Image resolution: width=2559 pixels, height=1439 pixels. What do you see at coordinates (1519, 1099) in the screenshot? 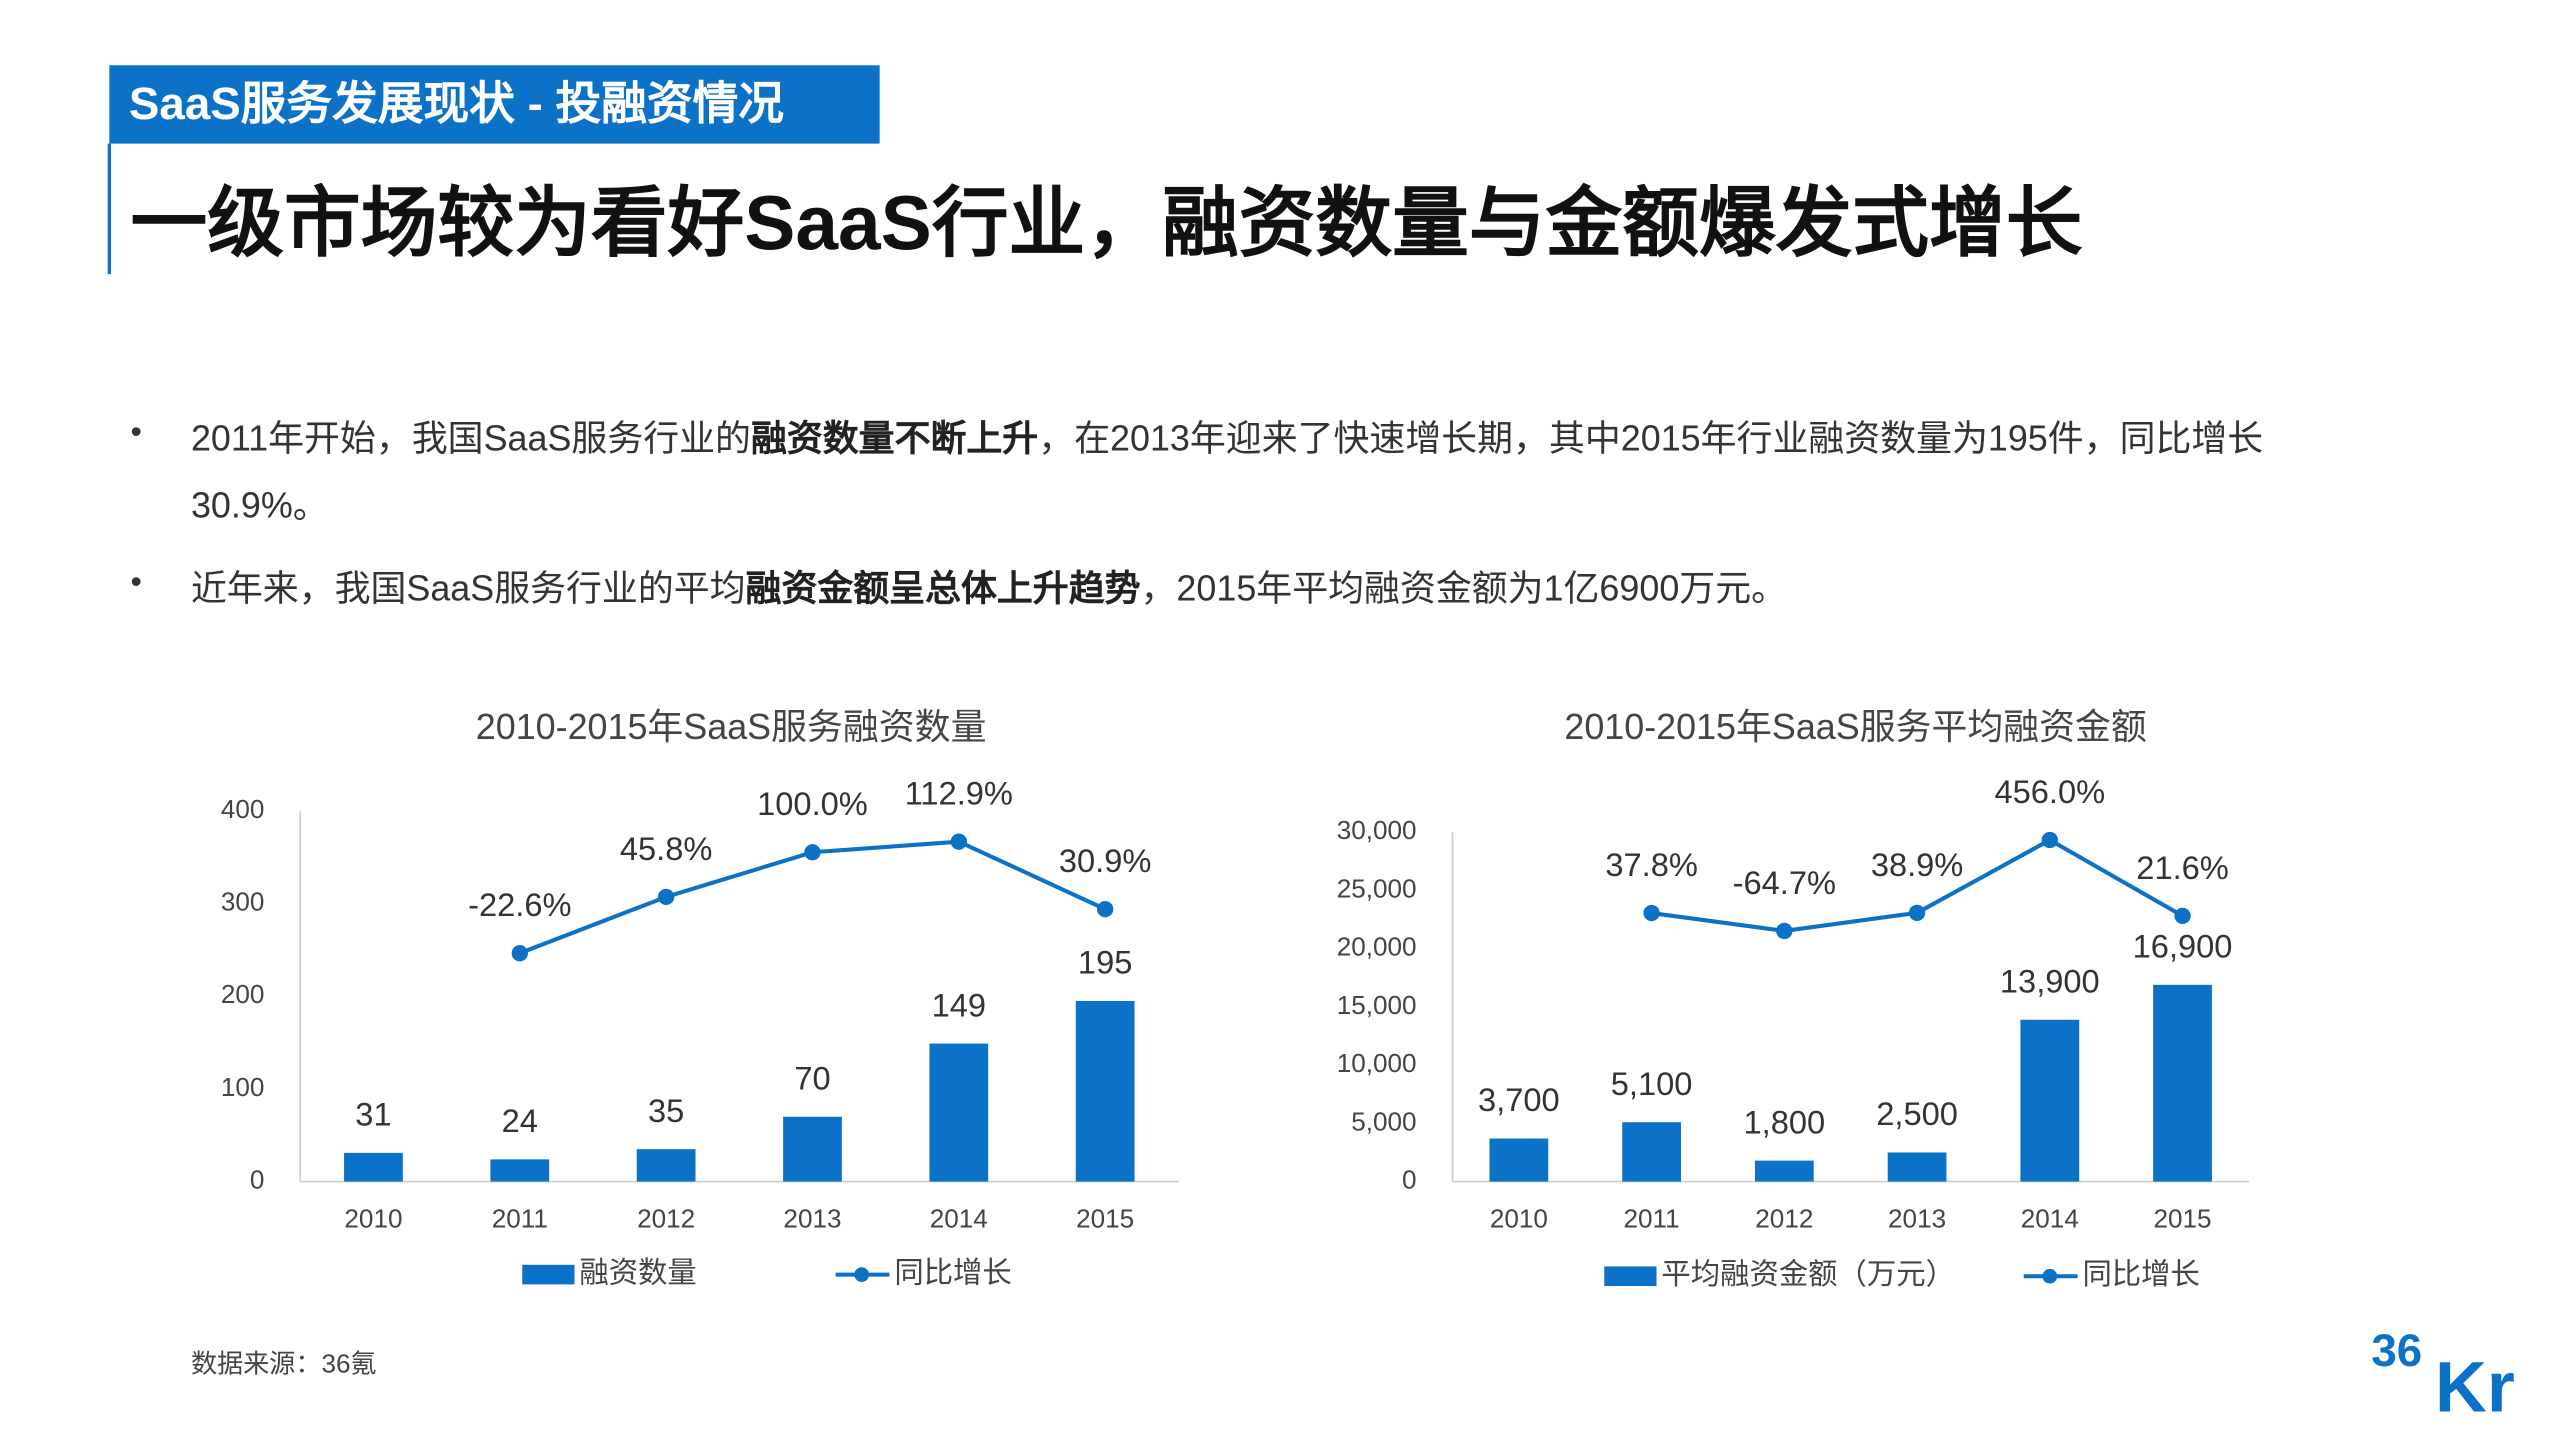
I see `data-label: 3,700` at bounding box center [1519, 1099].